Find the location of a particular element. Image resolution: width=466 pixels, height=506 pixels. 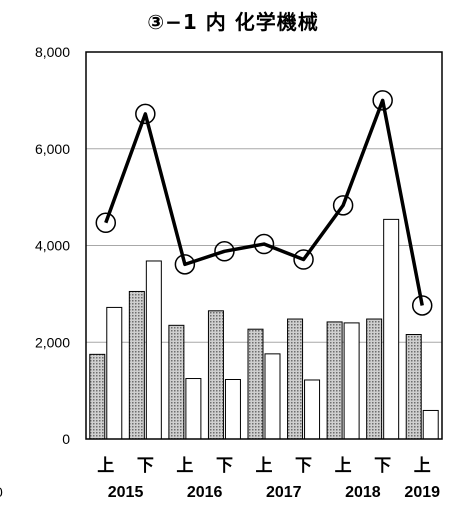

y-tick-label: 6,000 is located at coordinates (52, 149).